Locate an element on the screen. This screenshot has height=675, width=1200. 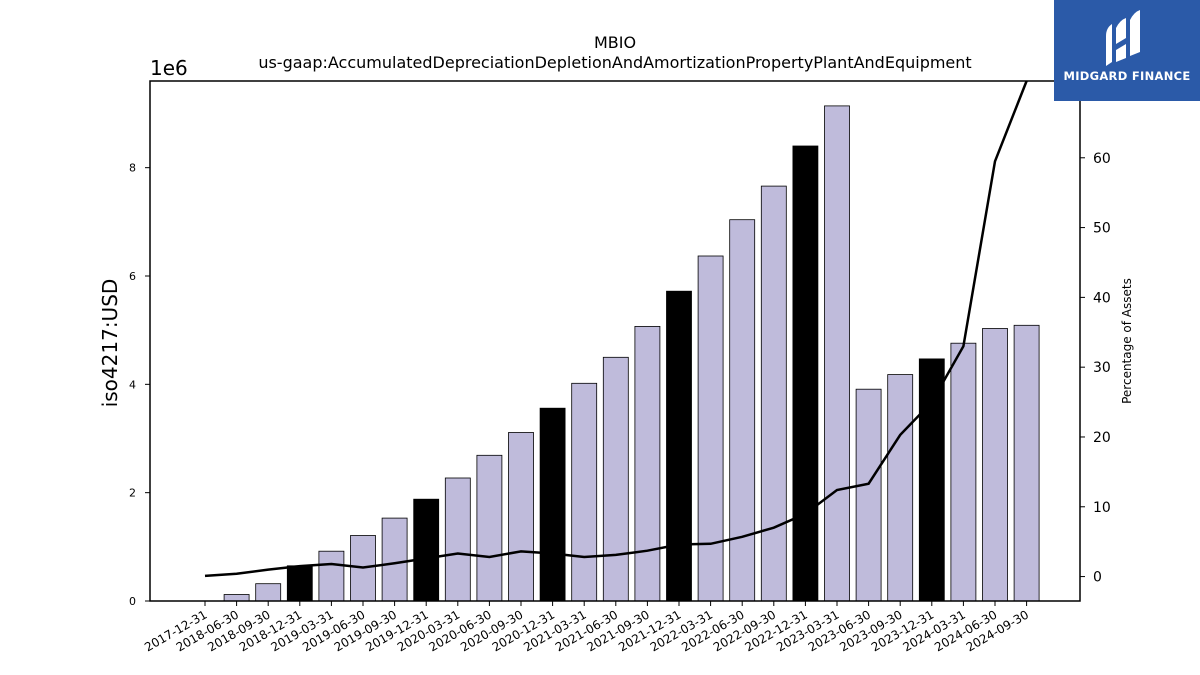
logo-text: MIDGARD FINANCE is located at coordinates (1127, 76).